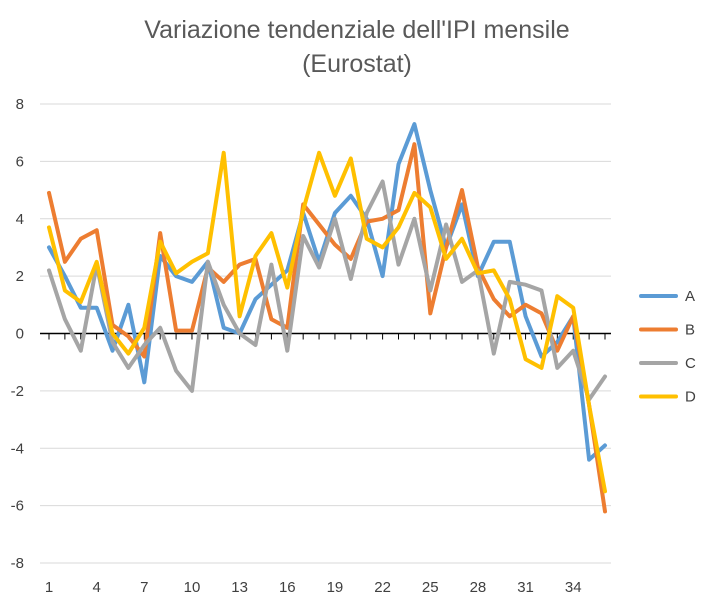 The width and height of the screenshot is (707, 603). I want to click on x-tick-label: 31, so click(525, 587).